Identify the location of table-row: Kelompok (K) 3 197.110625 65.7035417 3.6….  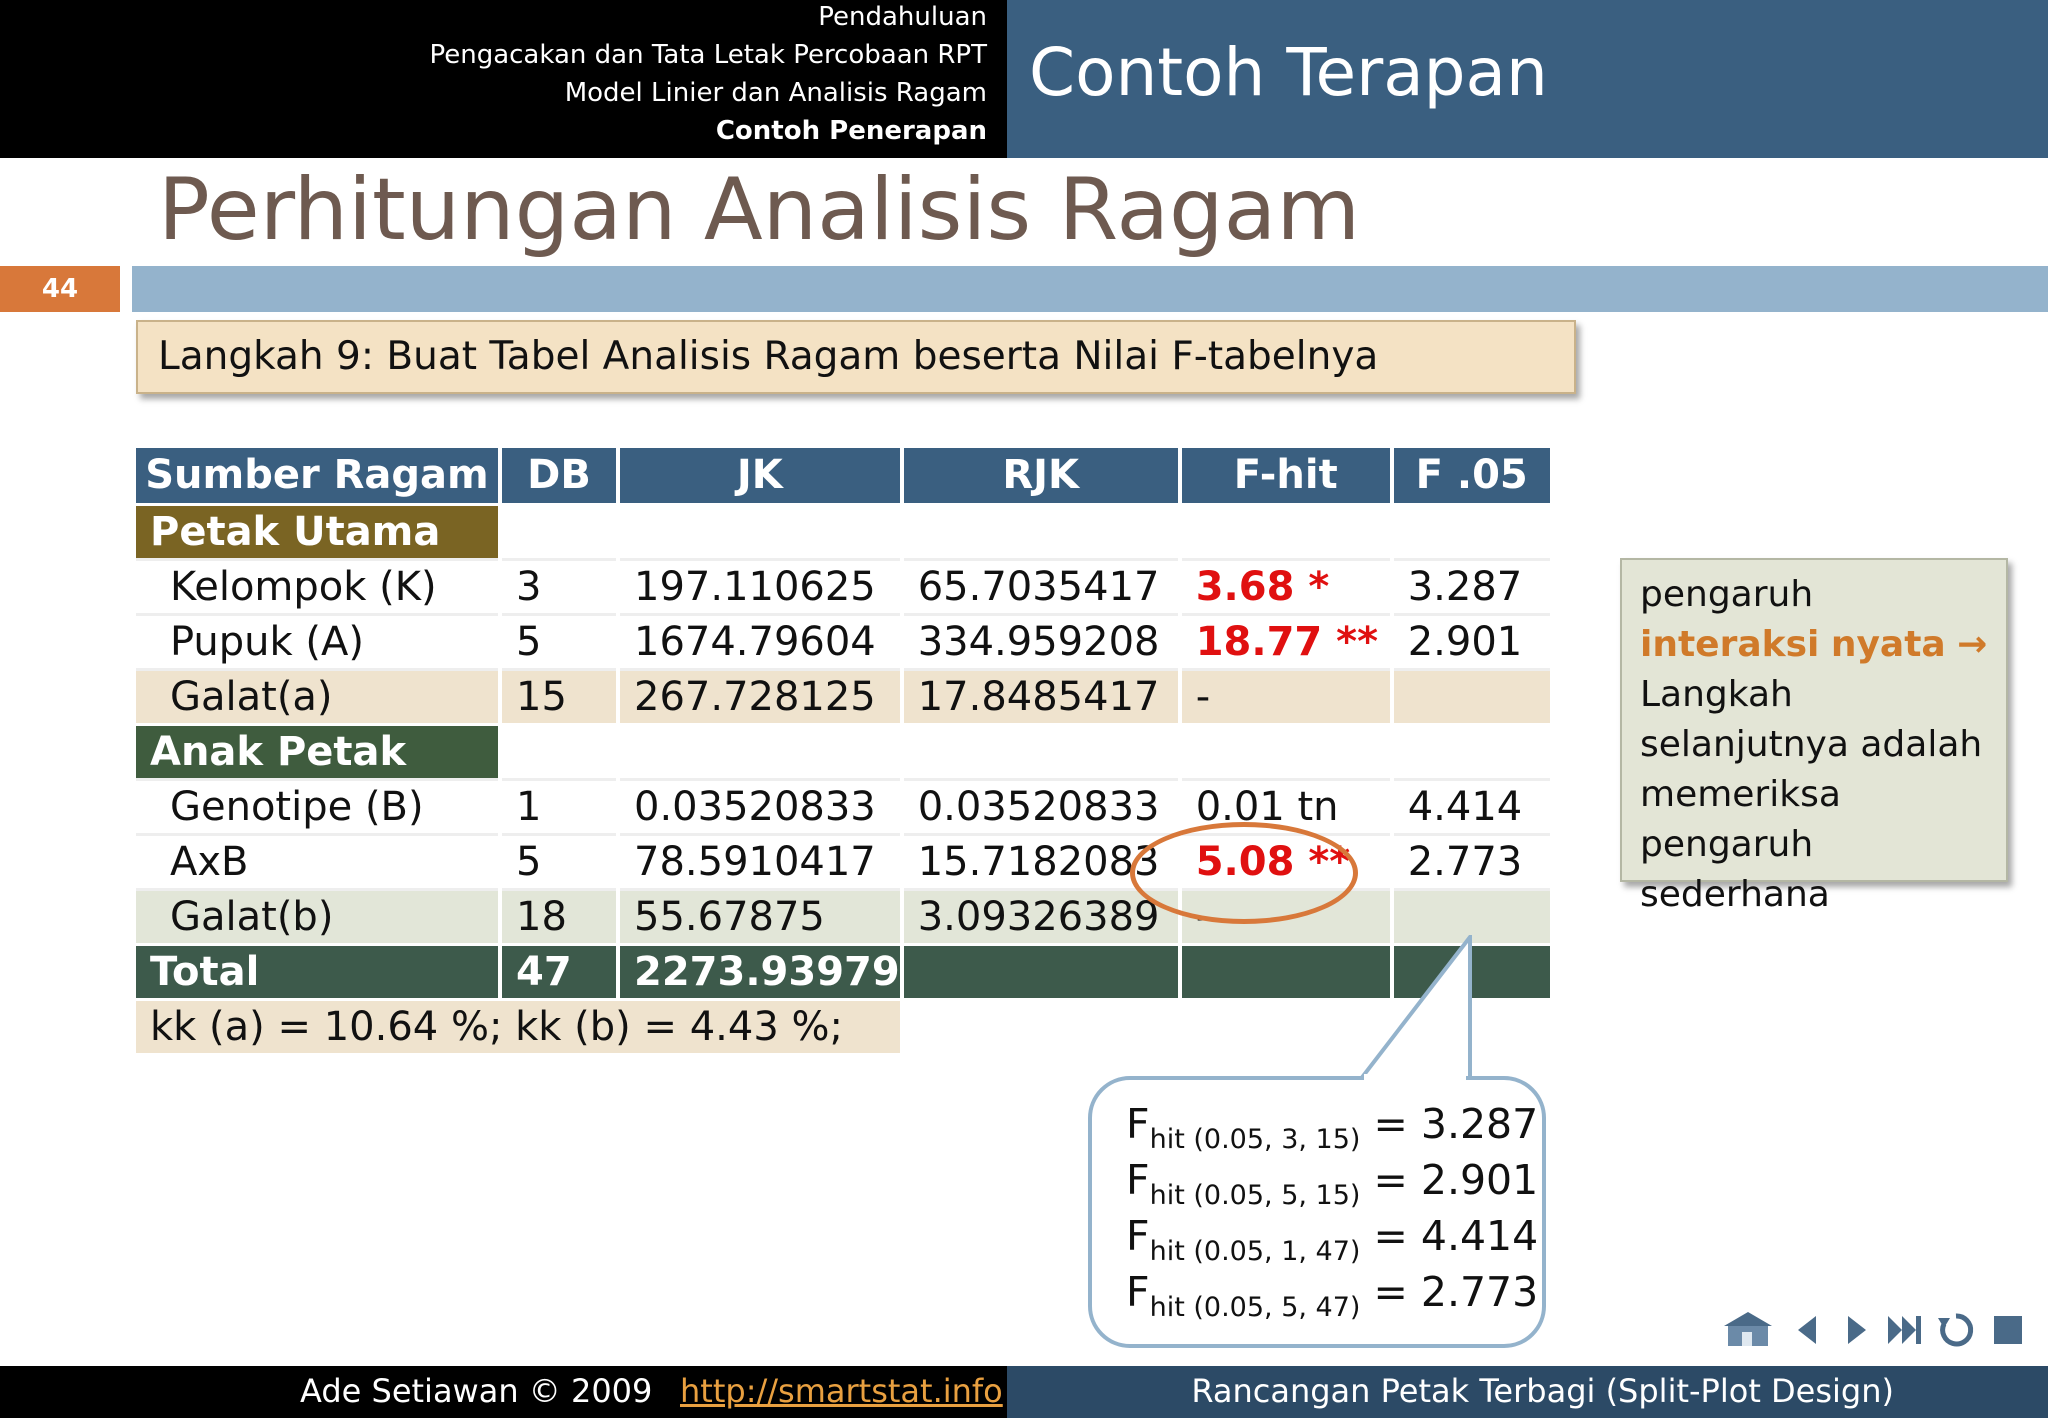
(845, 587).